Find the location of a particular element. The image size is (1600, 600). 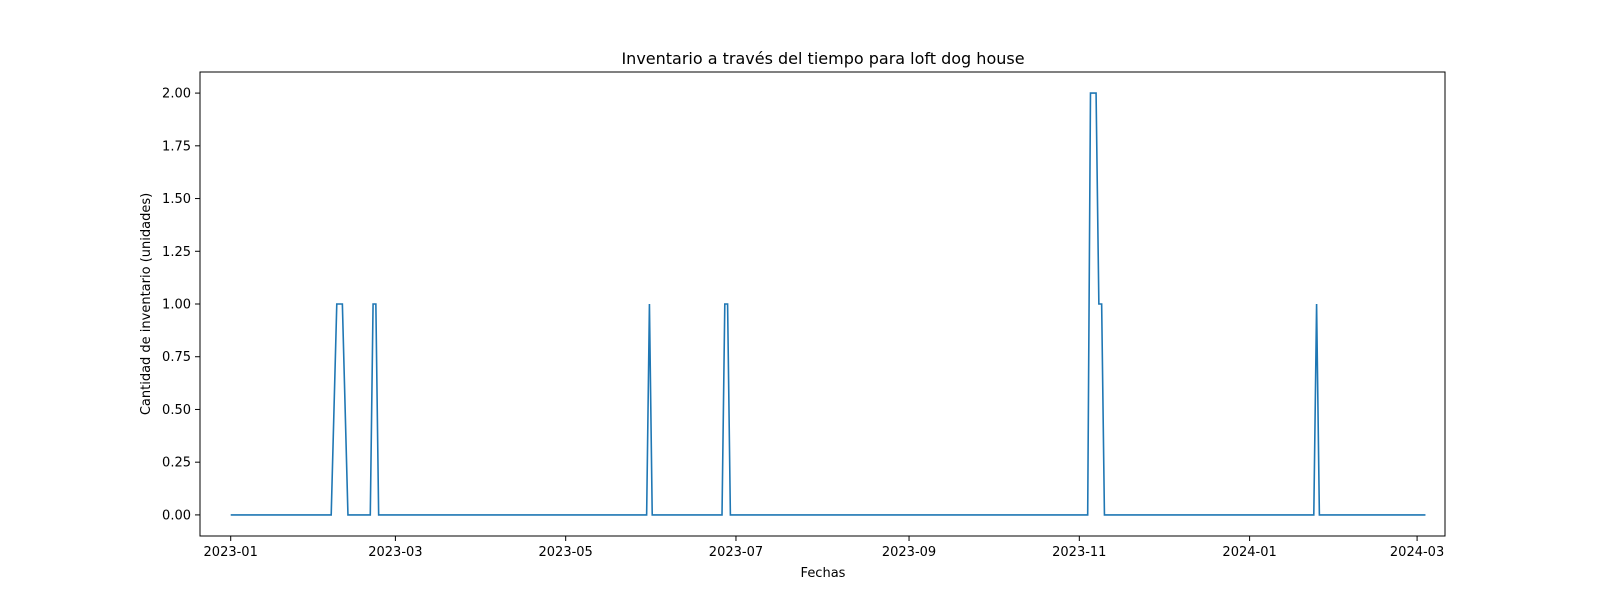

y-tick-label: 1.75 is located at coordinates (176, 146).